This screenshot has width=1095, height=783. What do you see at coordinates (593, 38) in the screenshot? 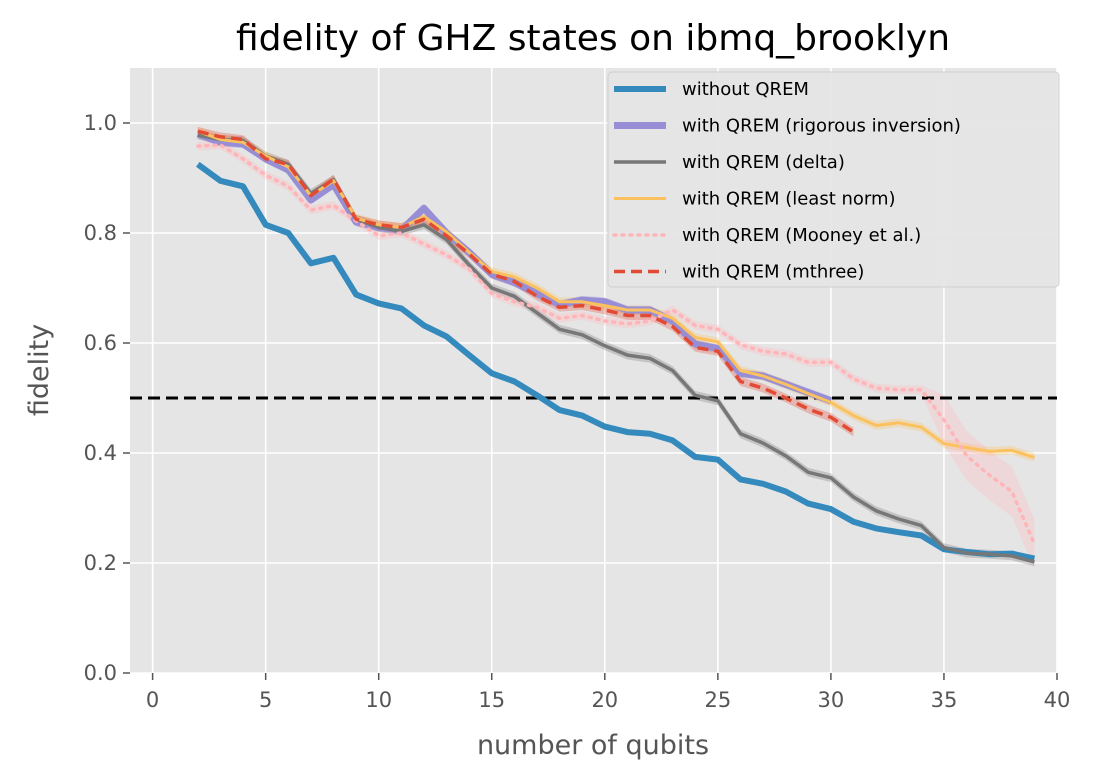
I see `chart-title: fidelity of GHZ states on ibmq_brooklyn` at bounding box center [593, 38].